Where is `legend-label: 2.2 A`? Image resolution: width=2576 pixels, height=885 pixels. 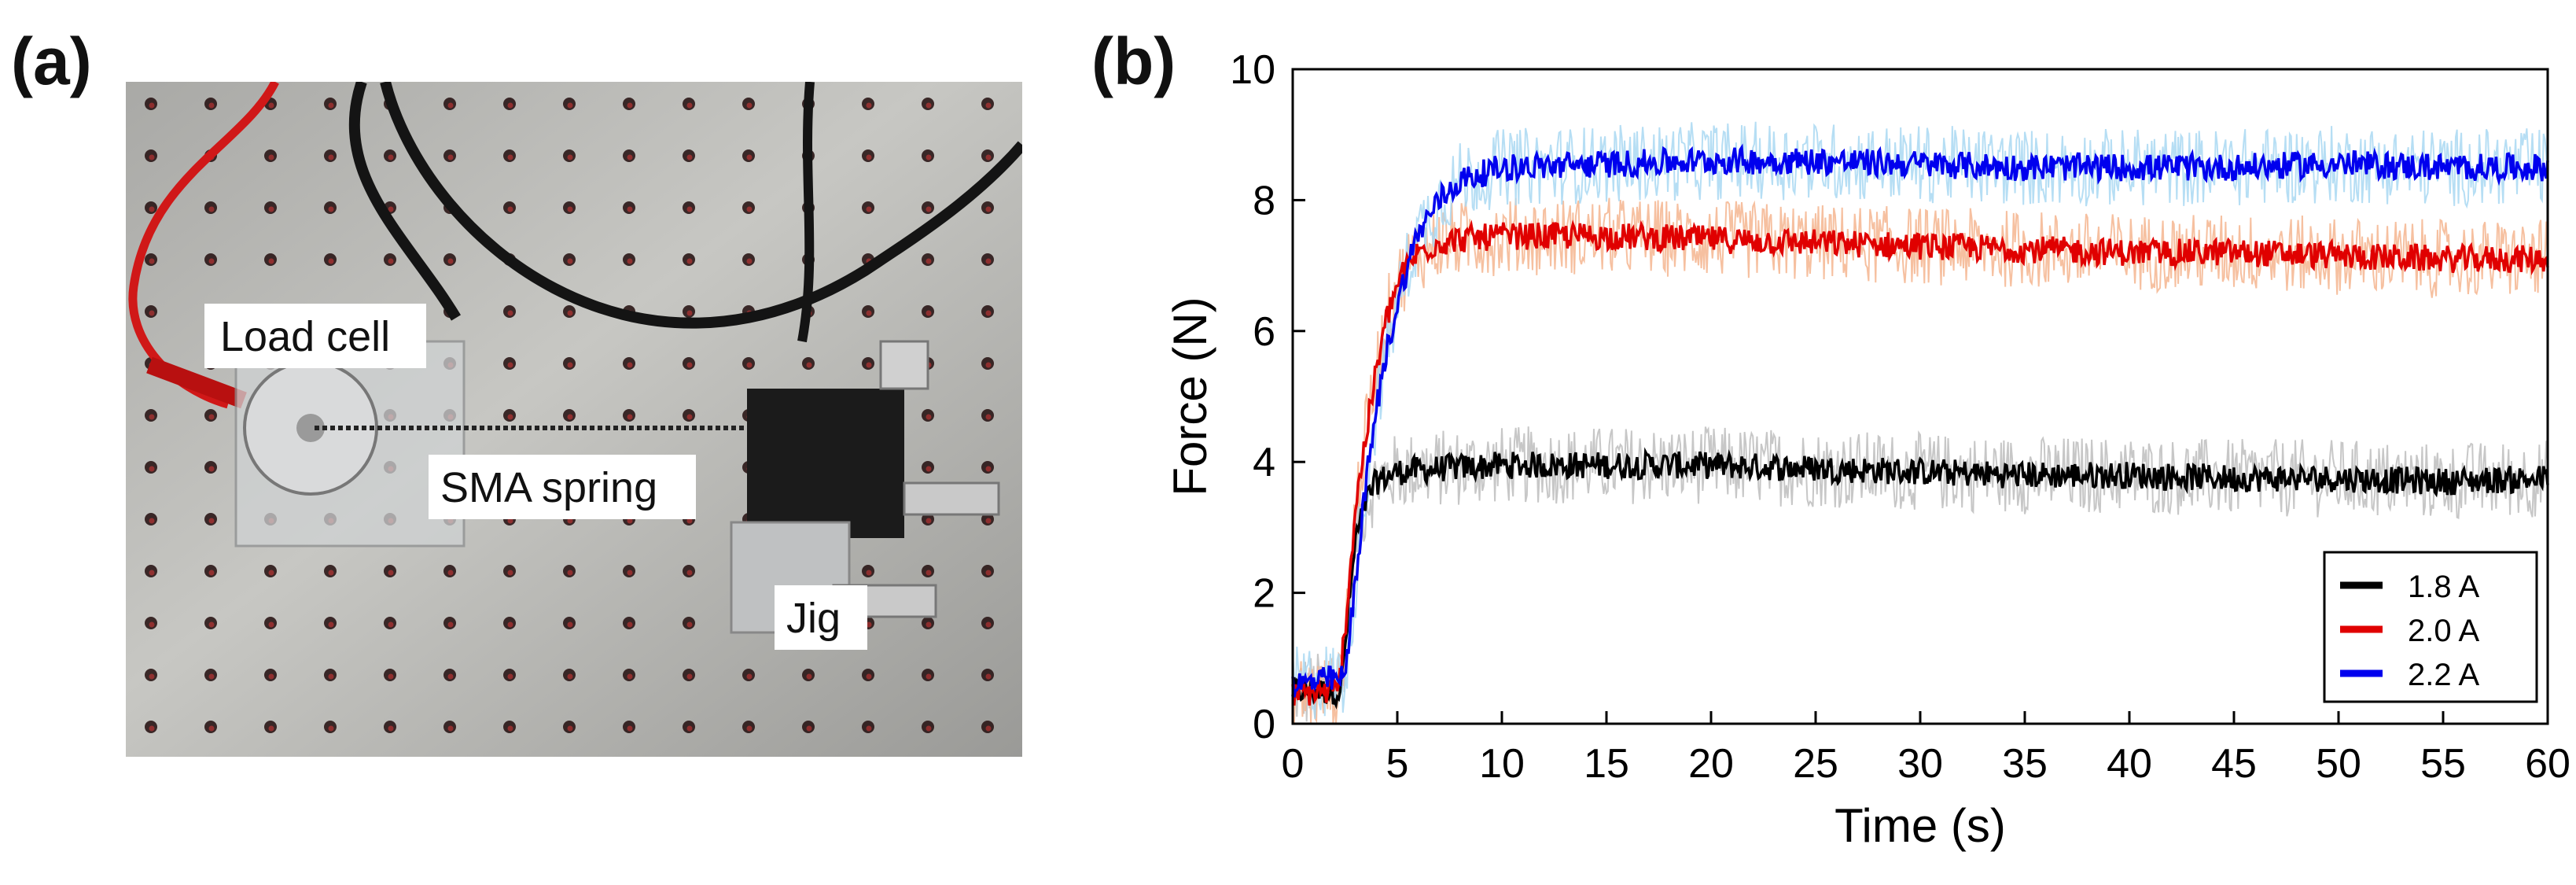 legend-label: 2.2 A is located at coordinates (2444, 675).